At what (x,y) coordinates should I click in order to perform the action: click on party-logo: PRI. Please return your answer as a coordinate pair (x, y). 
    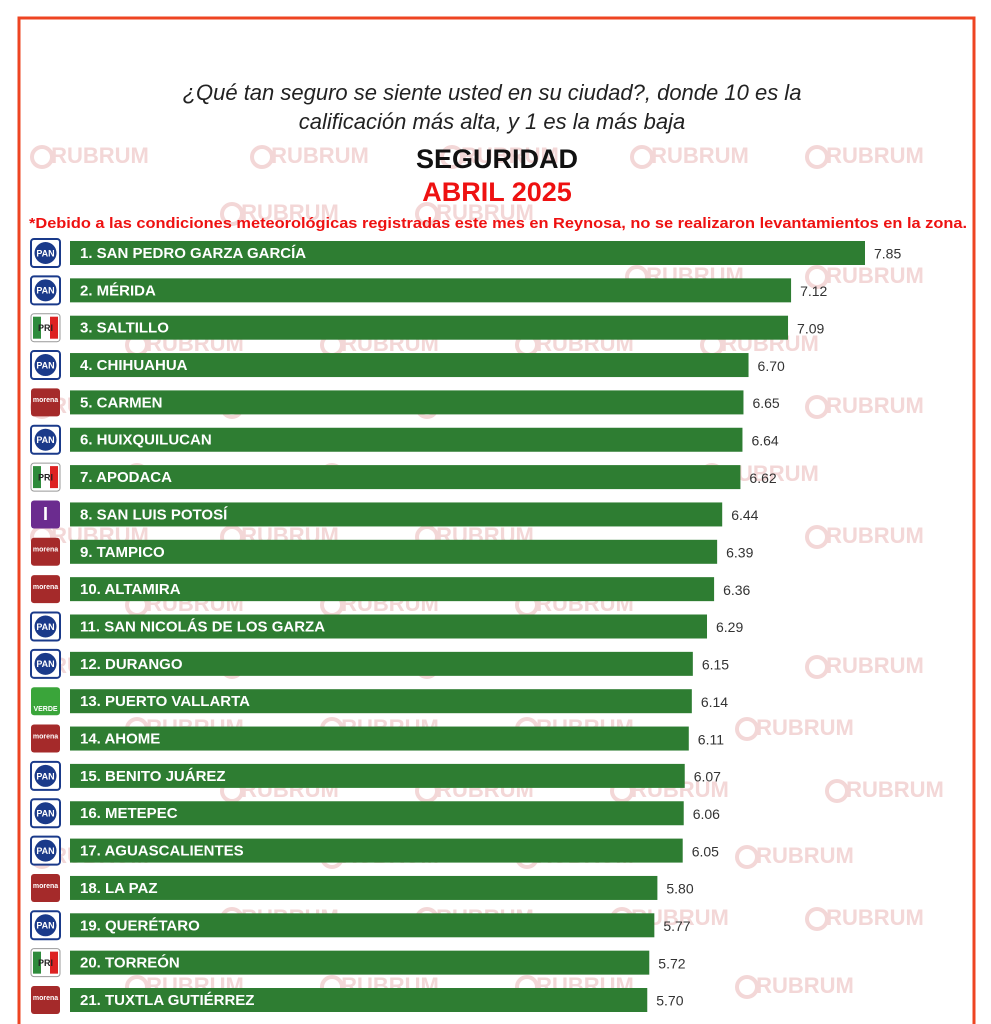
    Looking at the image, I should click on (45, 328).